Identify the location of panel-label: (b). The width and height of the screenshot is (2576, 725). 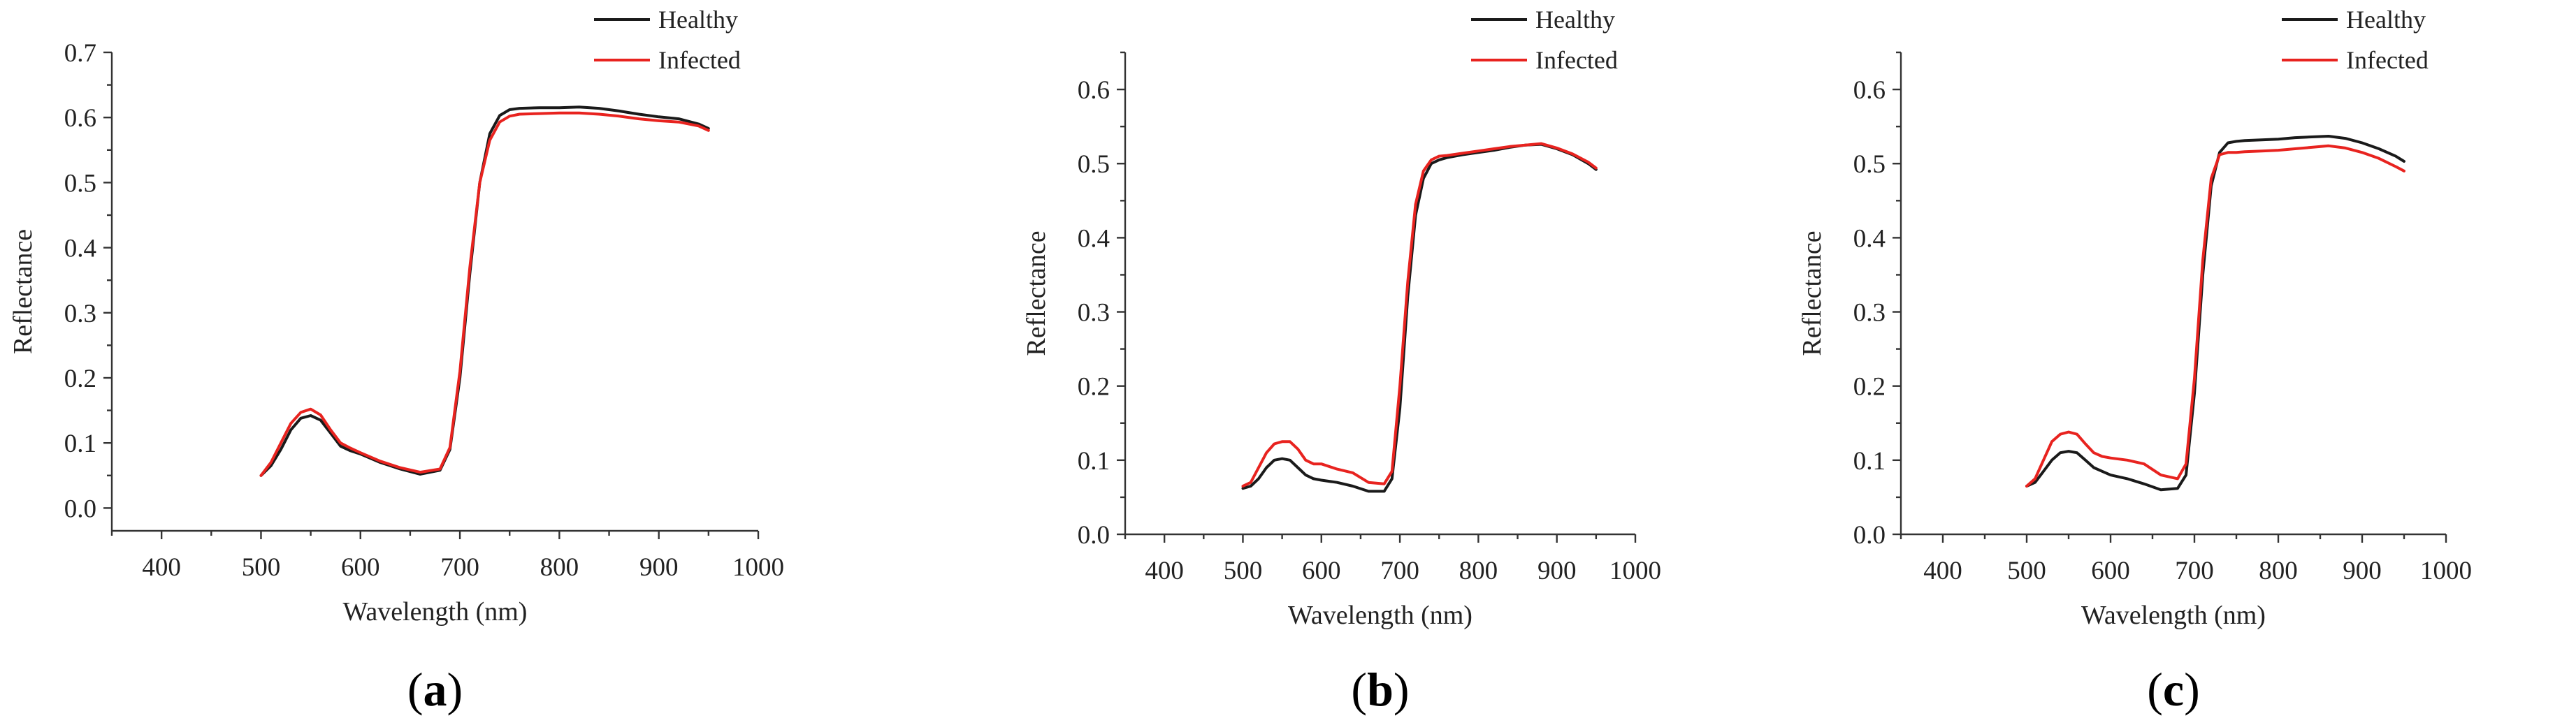
(1380, 690).